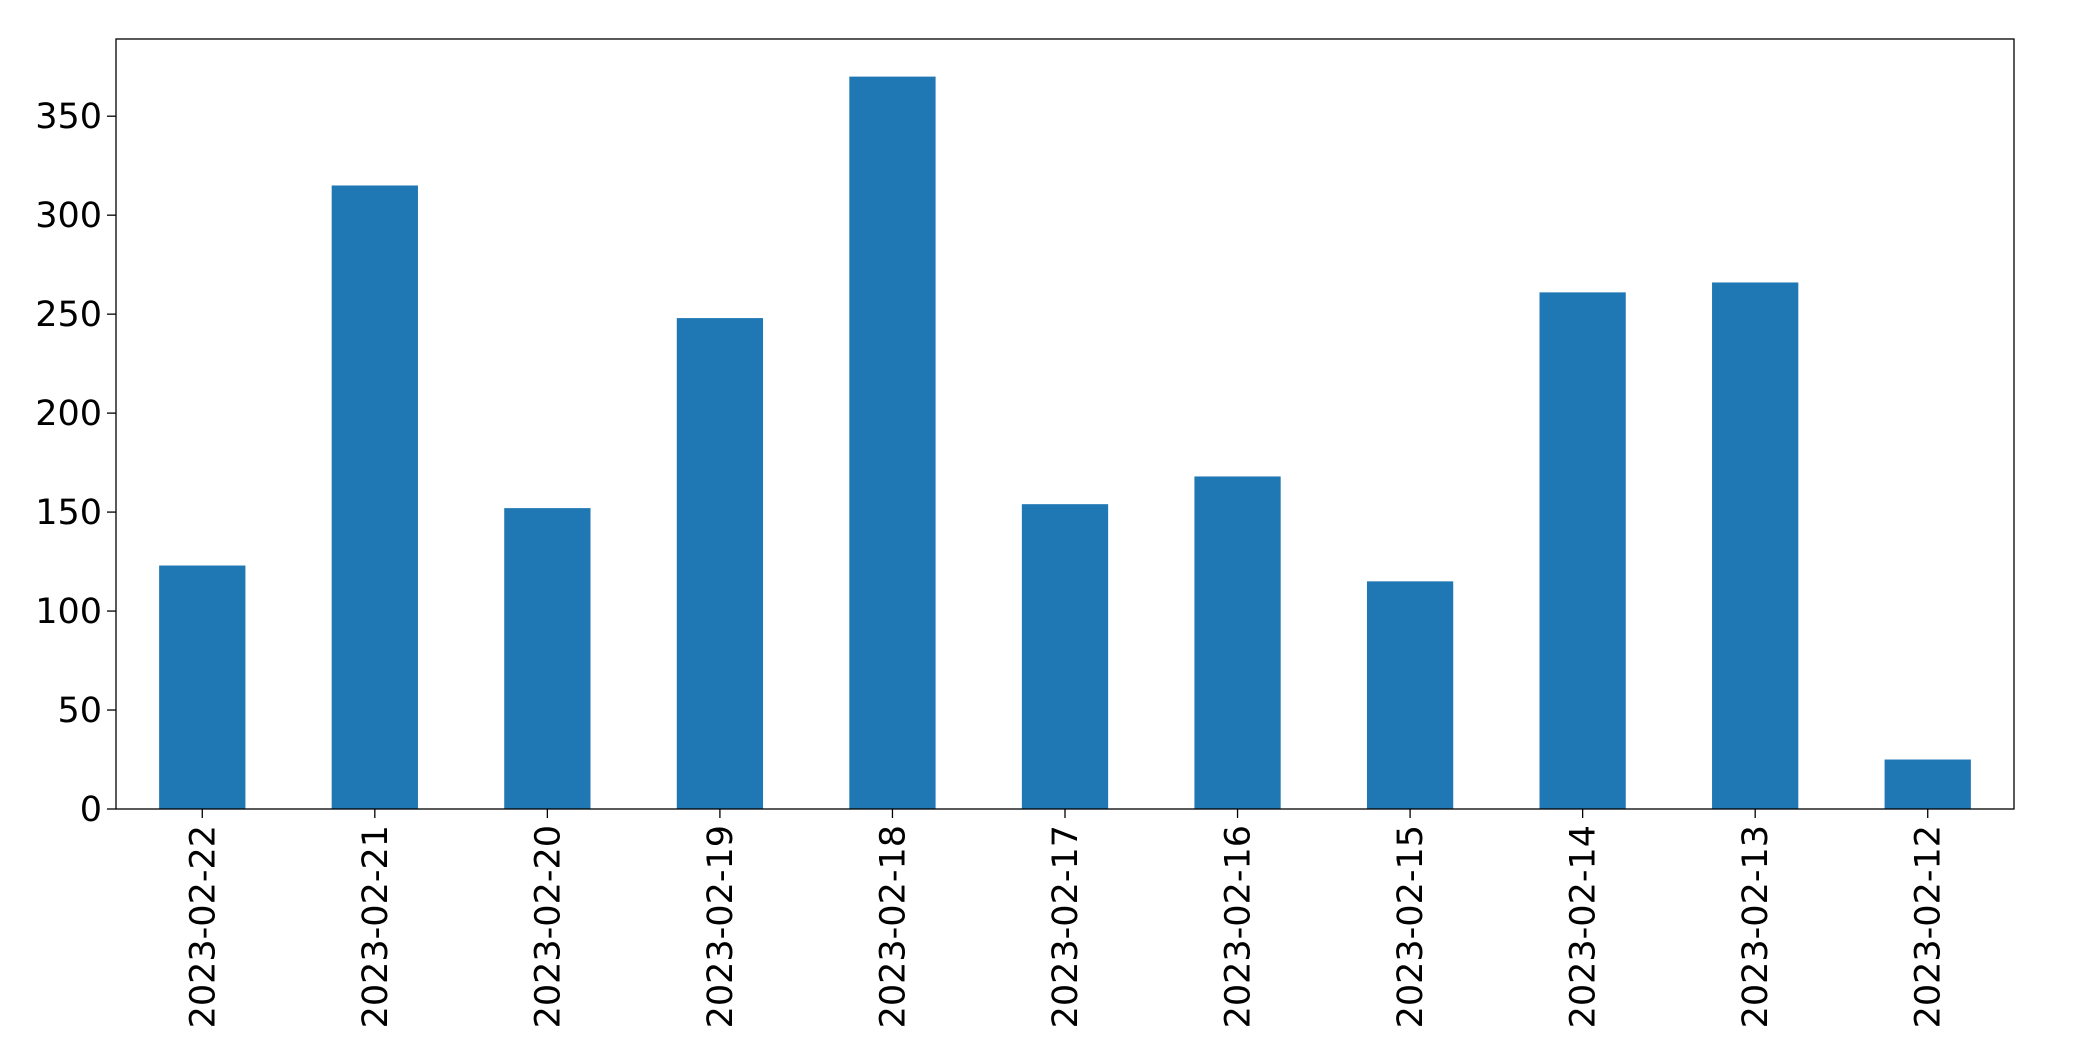 This screenshot has height=1061, width=2093. I want to click on x-tick-label: 2023-02-17, so click(1066, 926).